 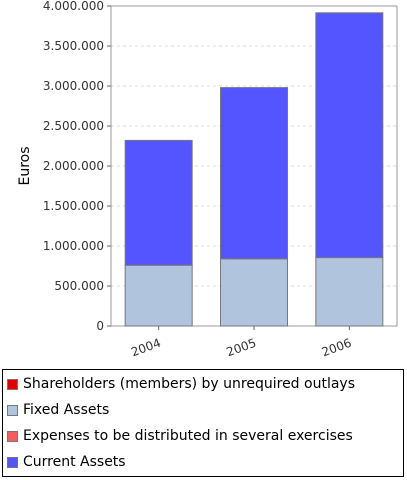 What do you see at coordinates (74, 462) in the screenshot?
I see `legend-label: Current Assets` at bounding box center [74, 462].